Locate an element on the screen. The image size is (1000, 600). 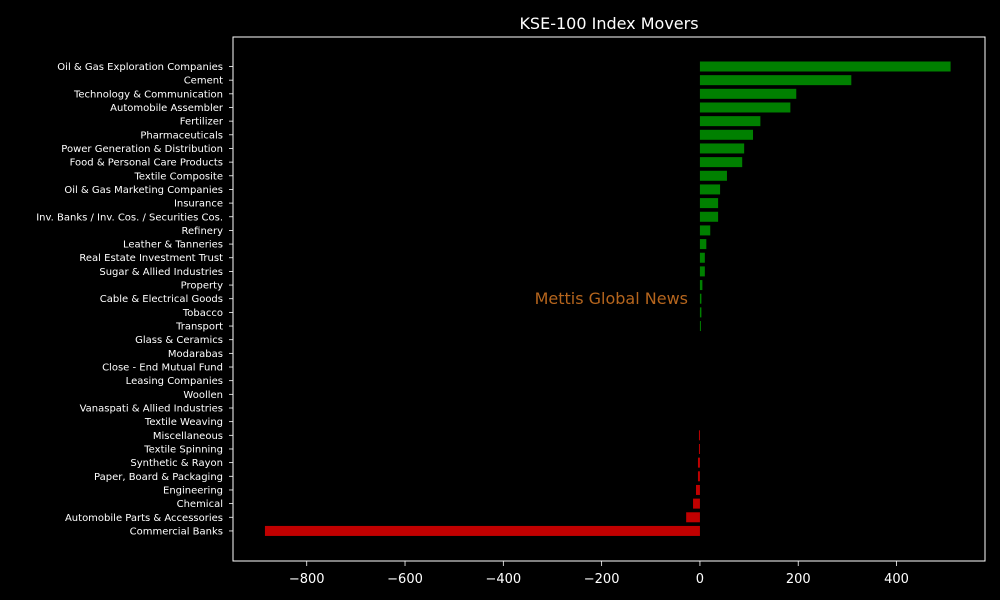
x-tick-label: 200 is located at coordinates (798, 579).